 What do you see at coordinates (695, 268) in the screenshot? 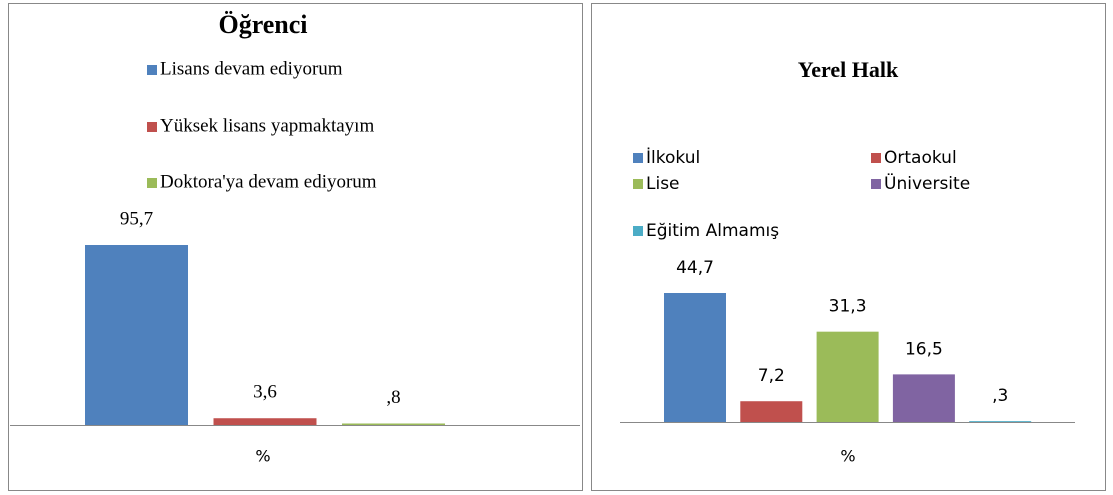
I see `data-label: 44,7` at bounding box center [695, 268].